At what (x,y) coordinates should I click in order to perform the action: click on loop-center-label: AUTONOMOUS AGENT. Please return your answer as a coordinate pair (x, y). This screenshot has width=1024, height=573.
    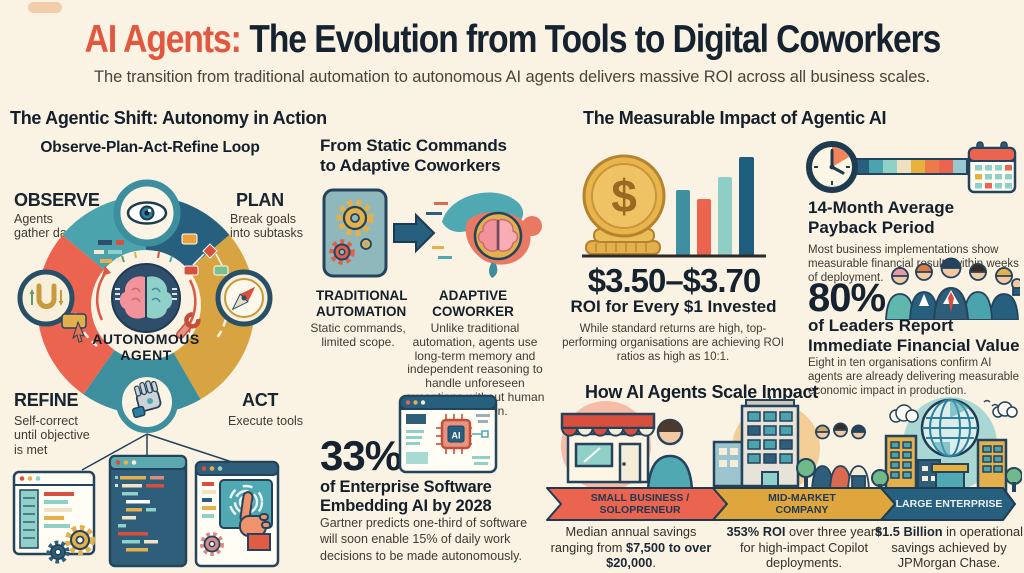
    Looking at the image, I should click on (146, 347).